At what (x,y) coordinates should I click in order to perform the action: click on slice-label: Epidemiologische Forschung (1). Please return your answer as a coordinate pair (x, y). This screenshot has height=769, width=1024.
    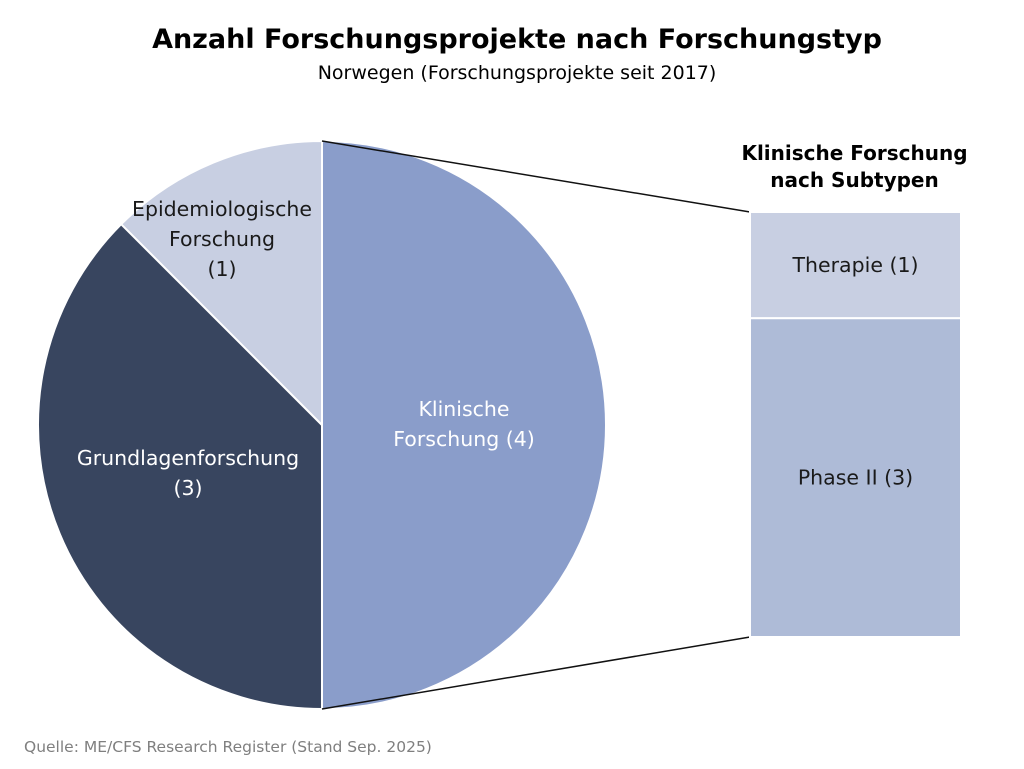
    Looking at the image, I should click on (222, 239).